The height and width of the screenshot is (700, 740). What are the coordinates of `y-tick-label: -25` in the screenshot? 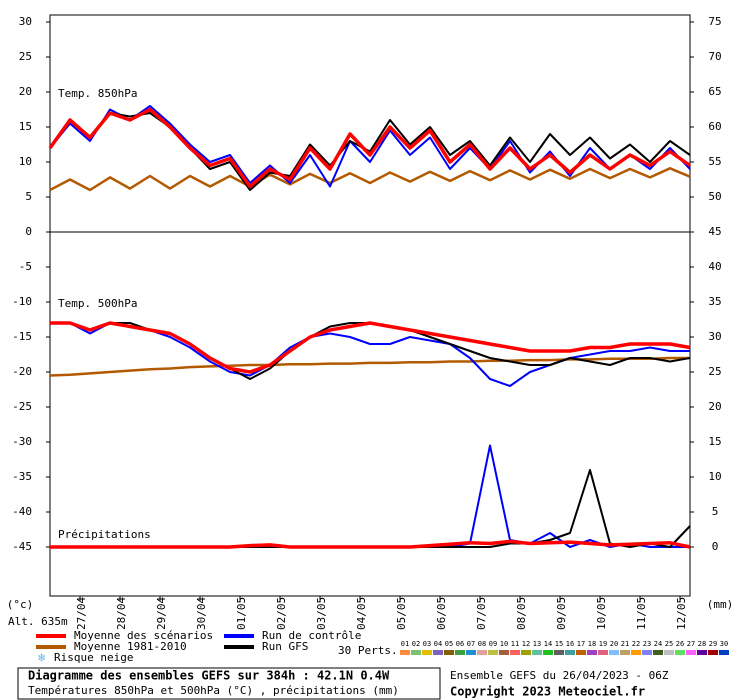 It's located at (22, 406).